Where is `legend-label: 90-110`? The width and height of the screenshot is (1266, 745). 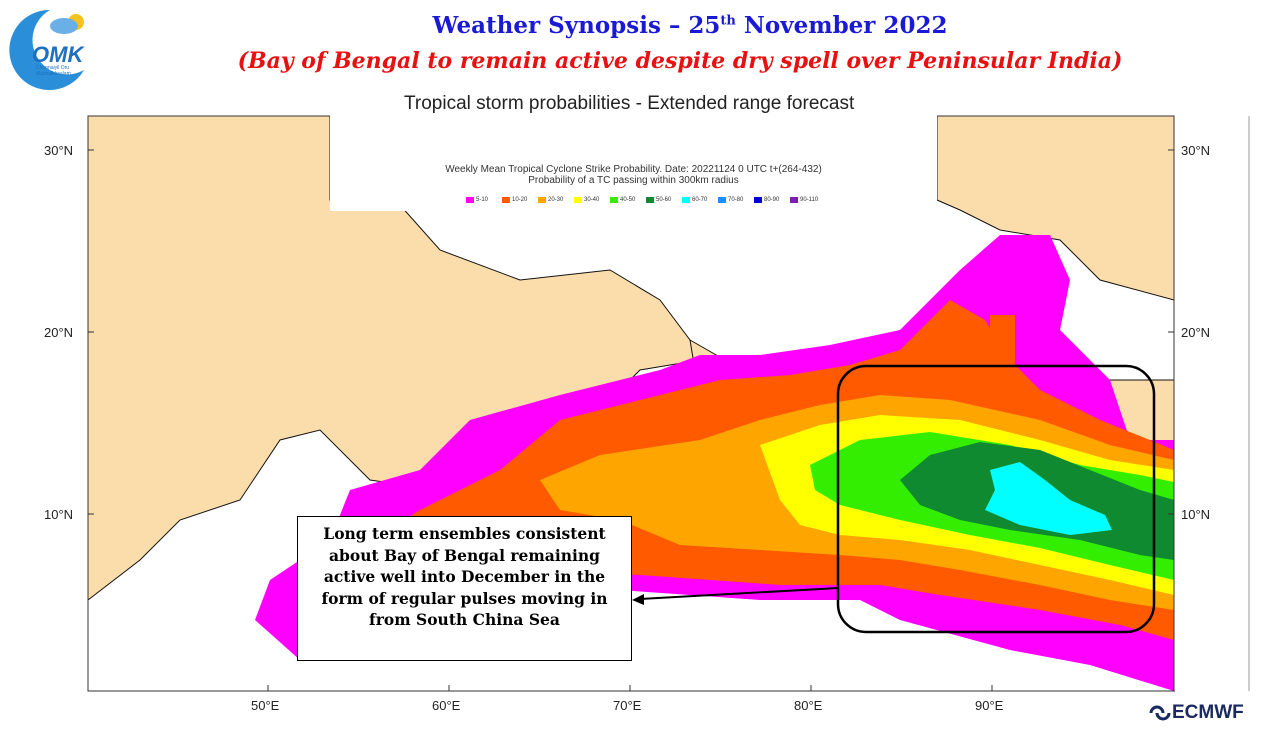 legend-label: 90-110 is located at coordinates (809, 200).